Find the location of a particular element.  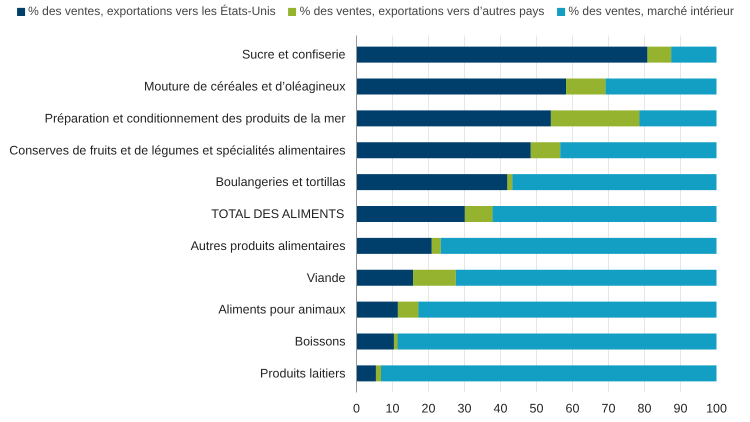

x-tick-label: 50 is located at coordinates (537, 409).